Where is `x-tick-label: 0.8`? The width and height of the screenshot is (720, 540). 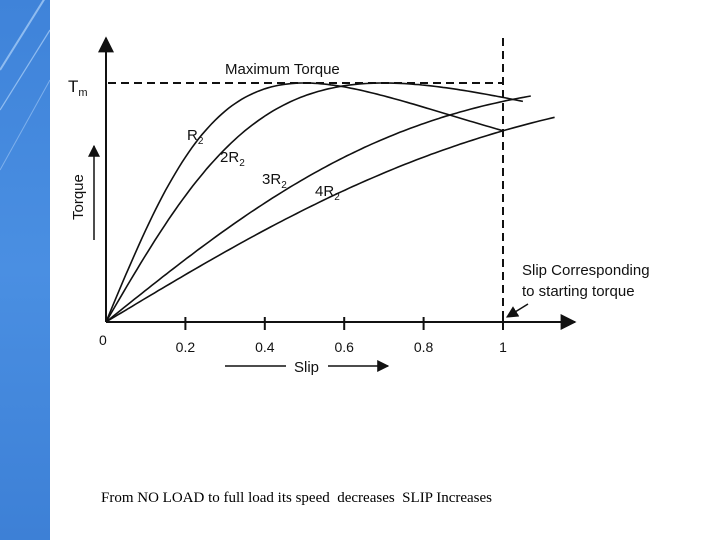
x-tick-label: 0.8 is located at coordinates (424, 347).